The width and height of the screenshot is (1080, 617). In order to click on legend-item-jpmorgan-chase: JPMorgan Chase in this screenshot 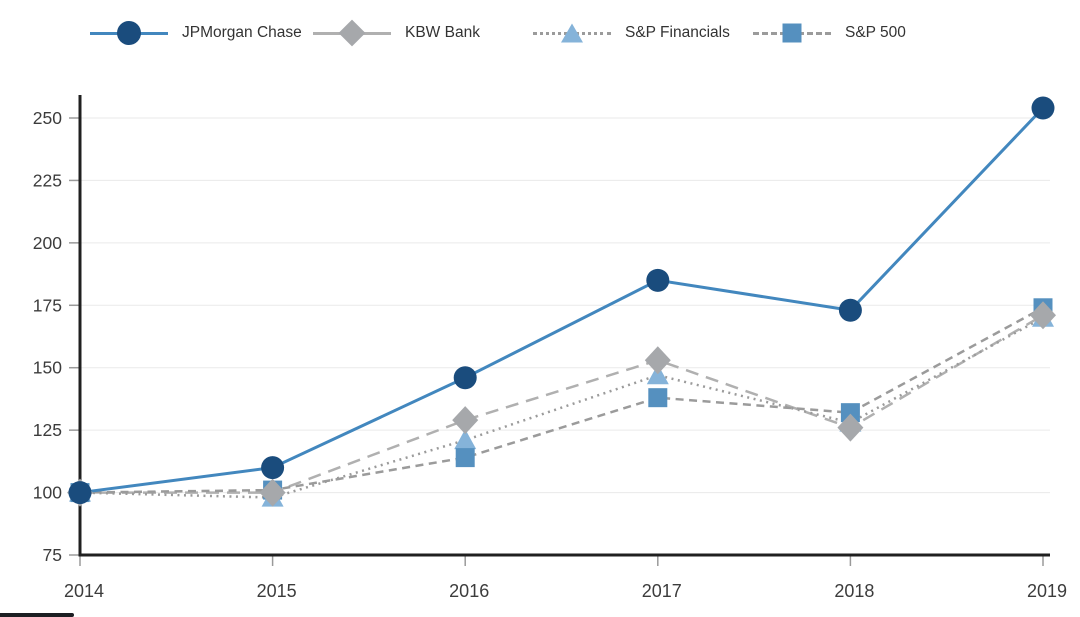, I will do `click(196, 33)`.